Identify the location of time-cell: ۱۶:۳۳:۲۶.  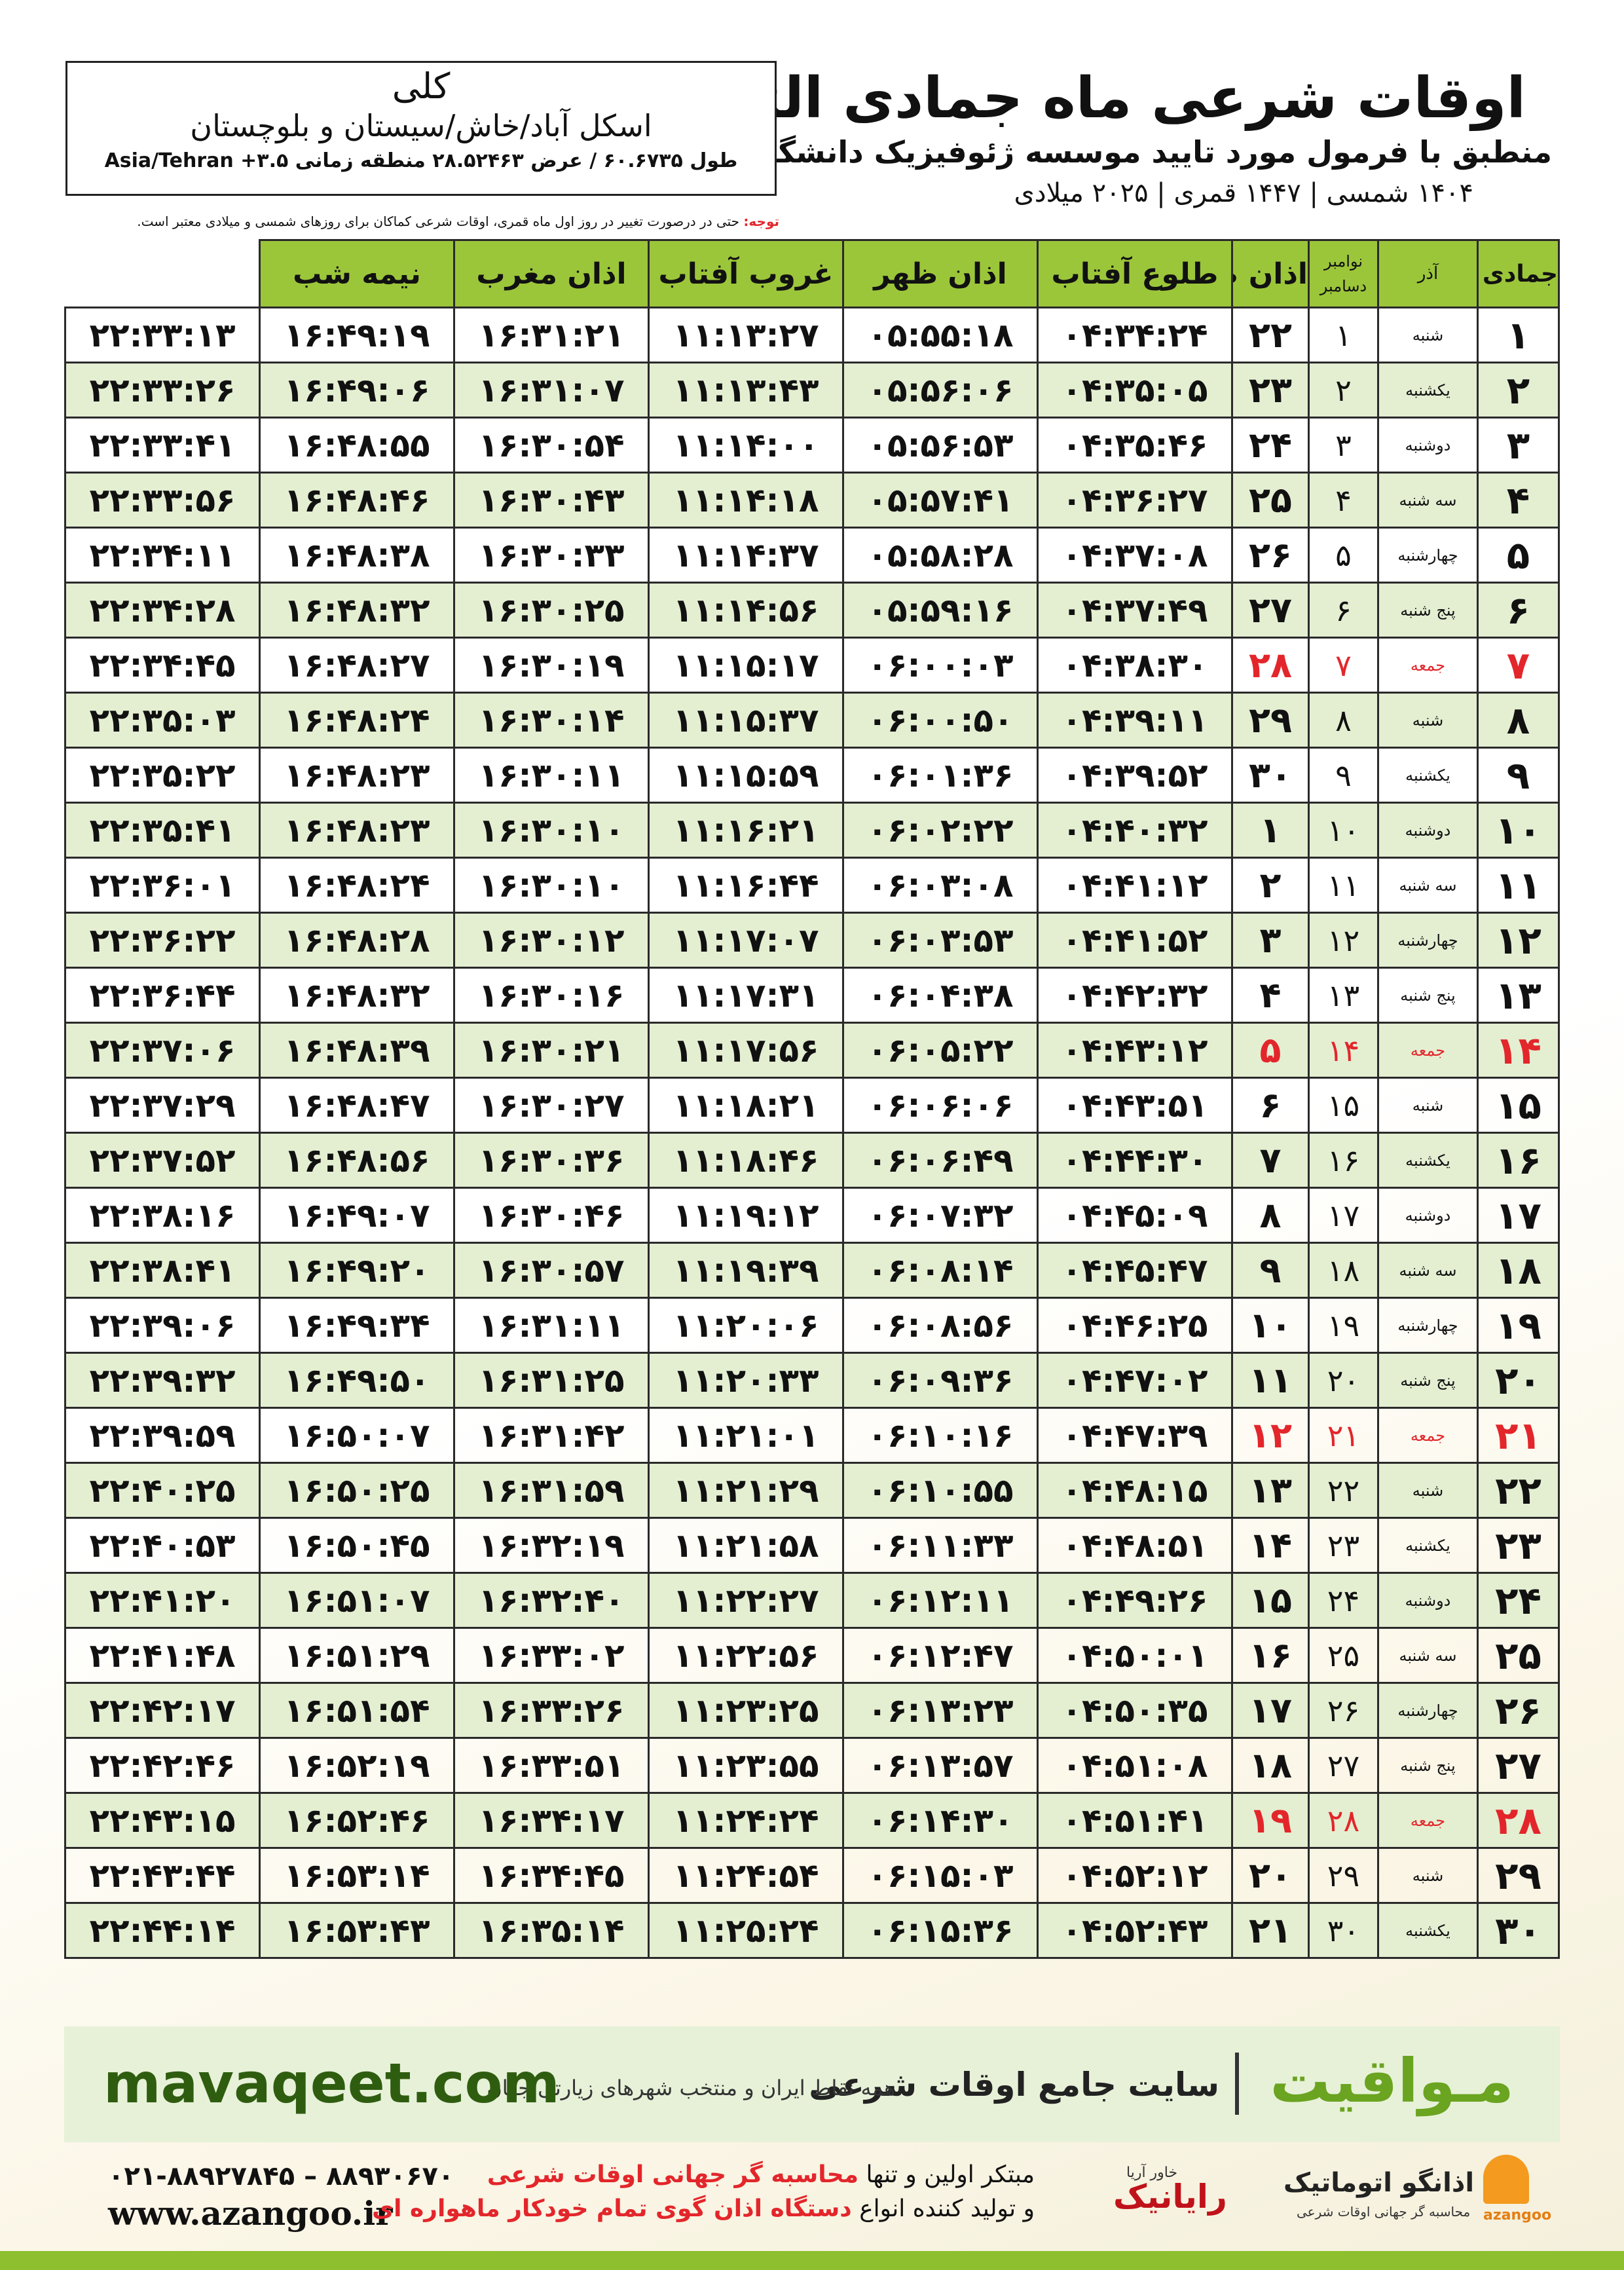
(551, 1710).